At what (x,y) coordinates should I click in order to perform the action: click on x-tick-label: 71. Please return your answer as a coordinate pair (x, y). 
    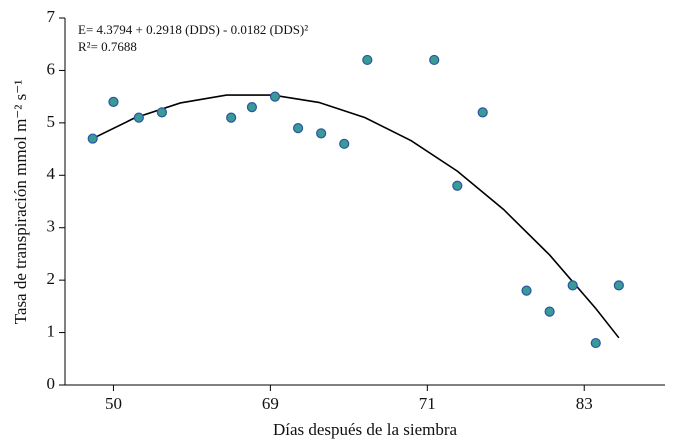
    Looking at the image, I should click on (427, 403).